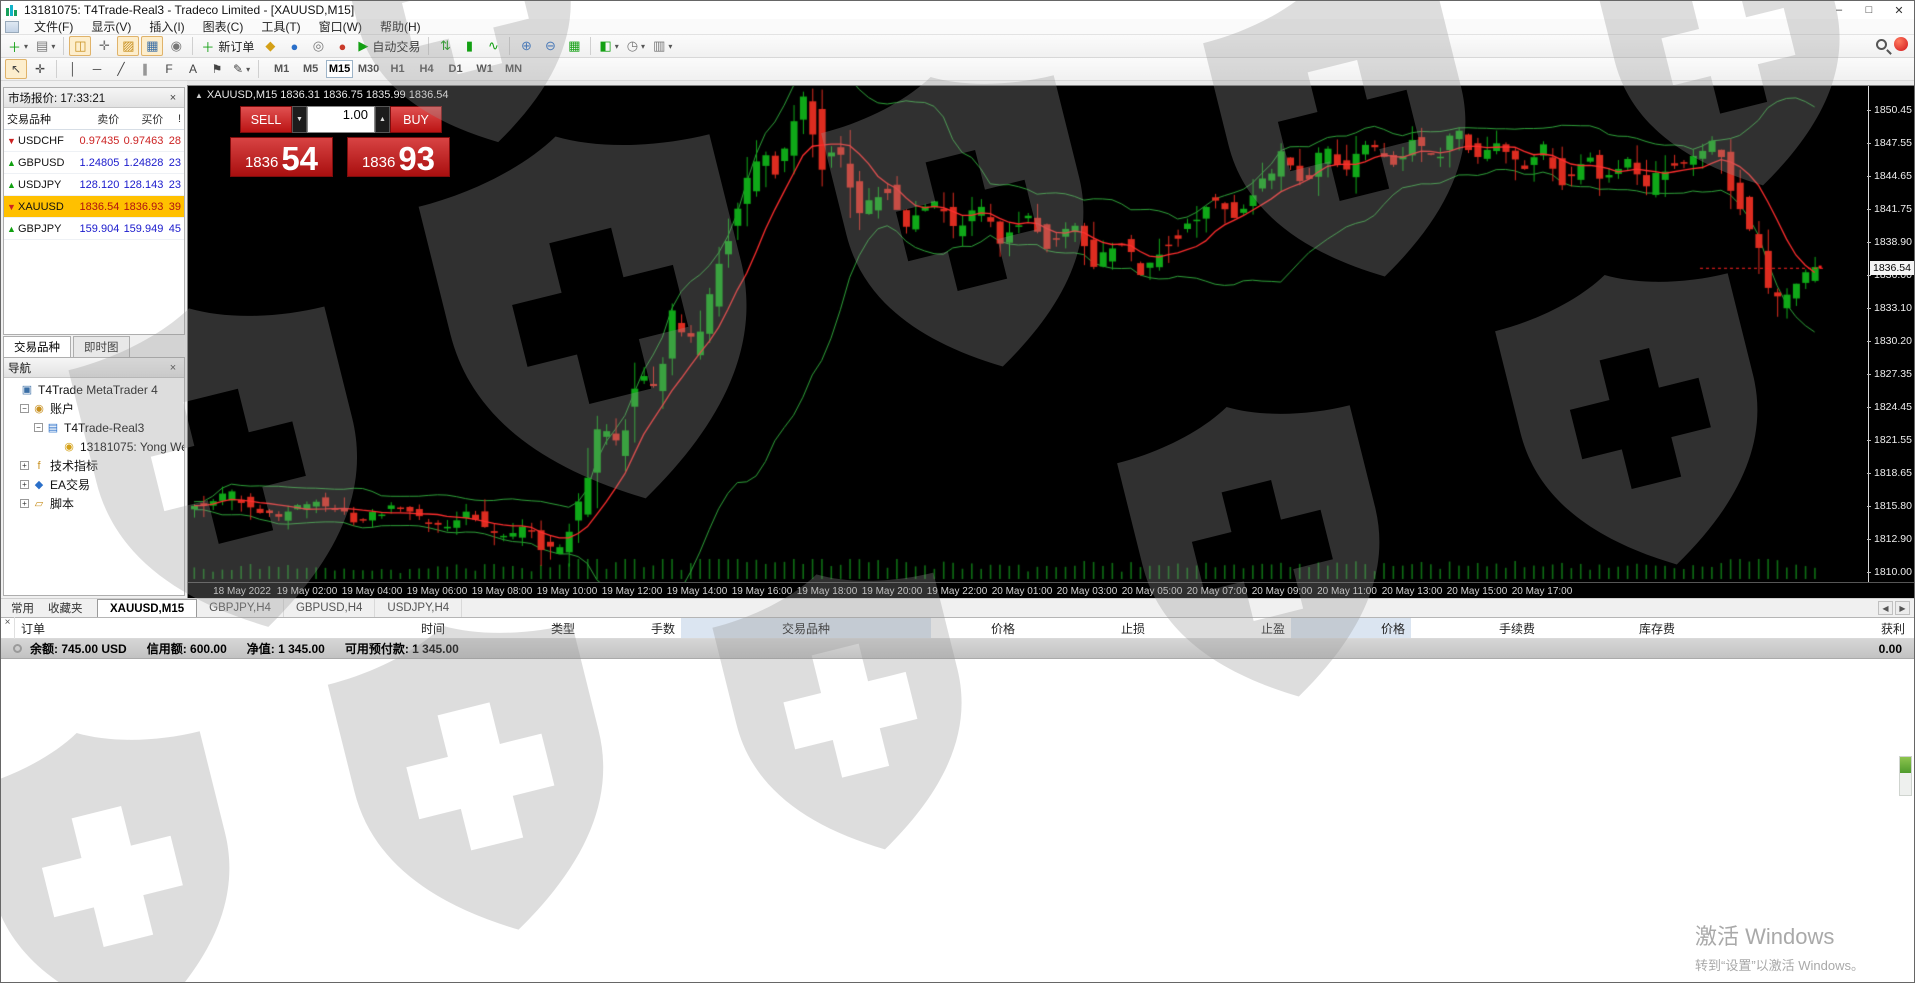 The height and width of the screenshot is (983, 1915). What do you see at coordinates (1869, 10) in the screenshot?
I see `maximize-button: □` at bounding box center [1869, 10].